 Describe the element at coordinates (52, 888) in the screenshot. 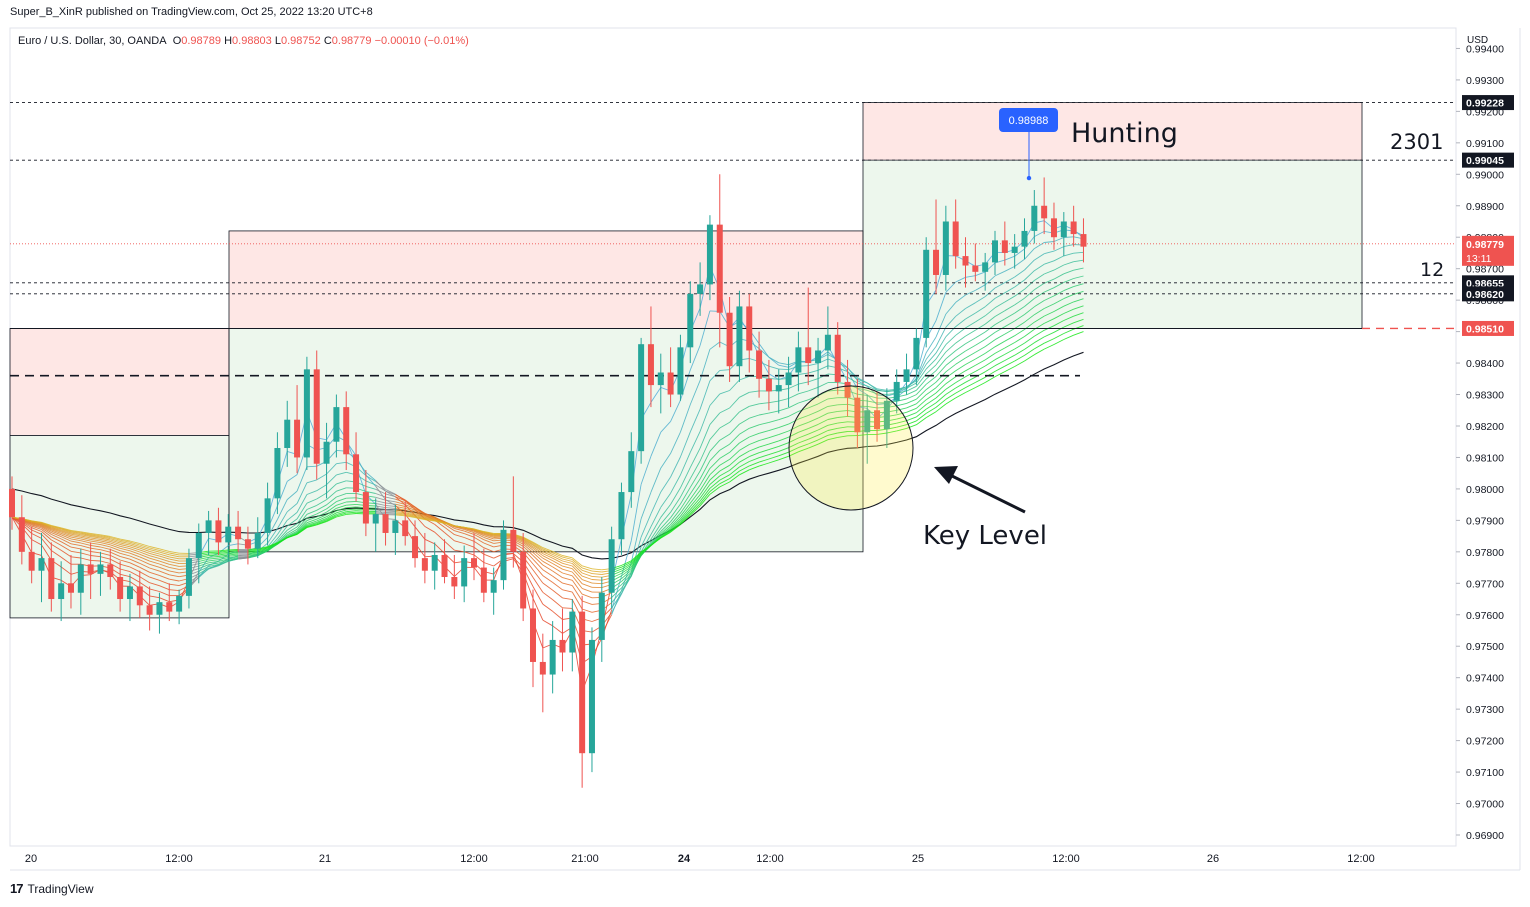

I see `footer-brand: 17 TradingView` at that location.